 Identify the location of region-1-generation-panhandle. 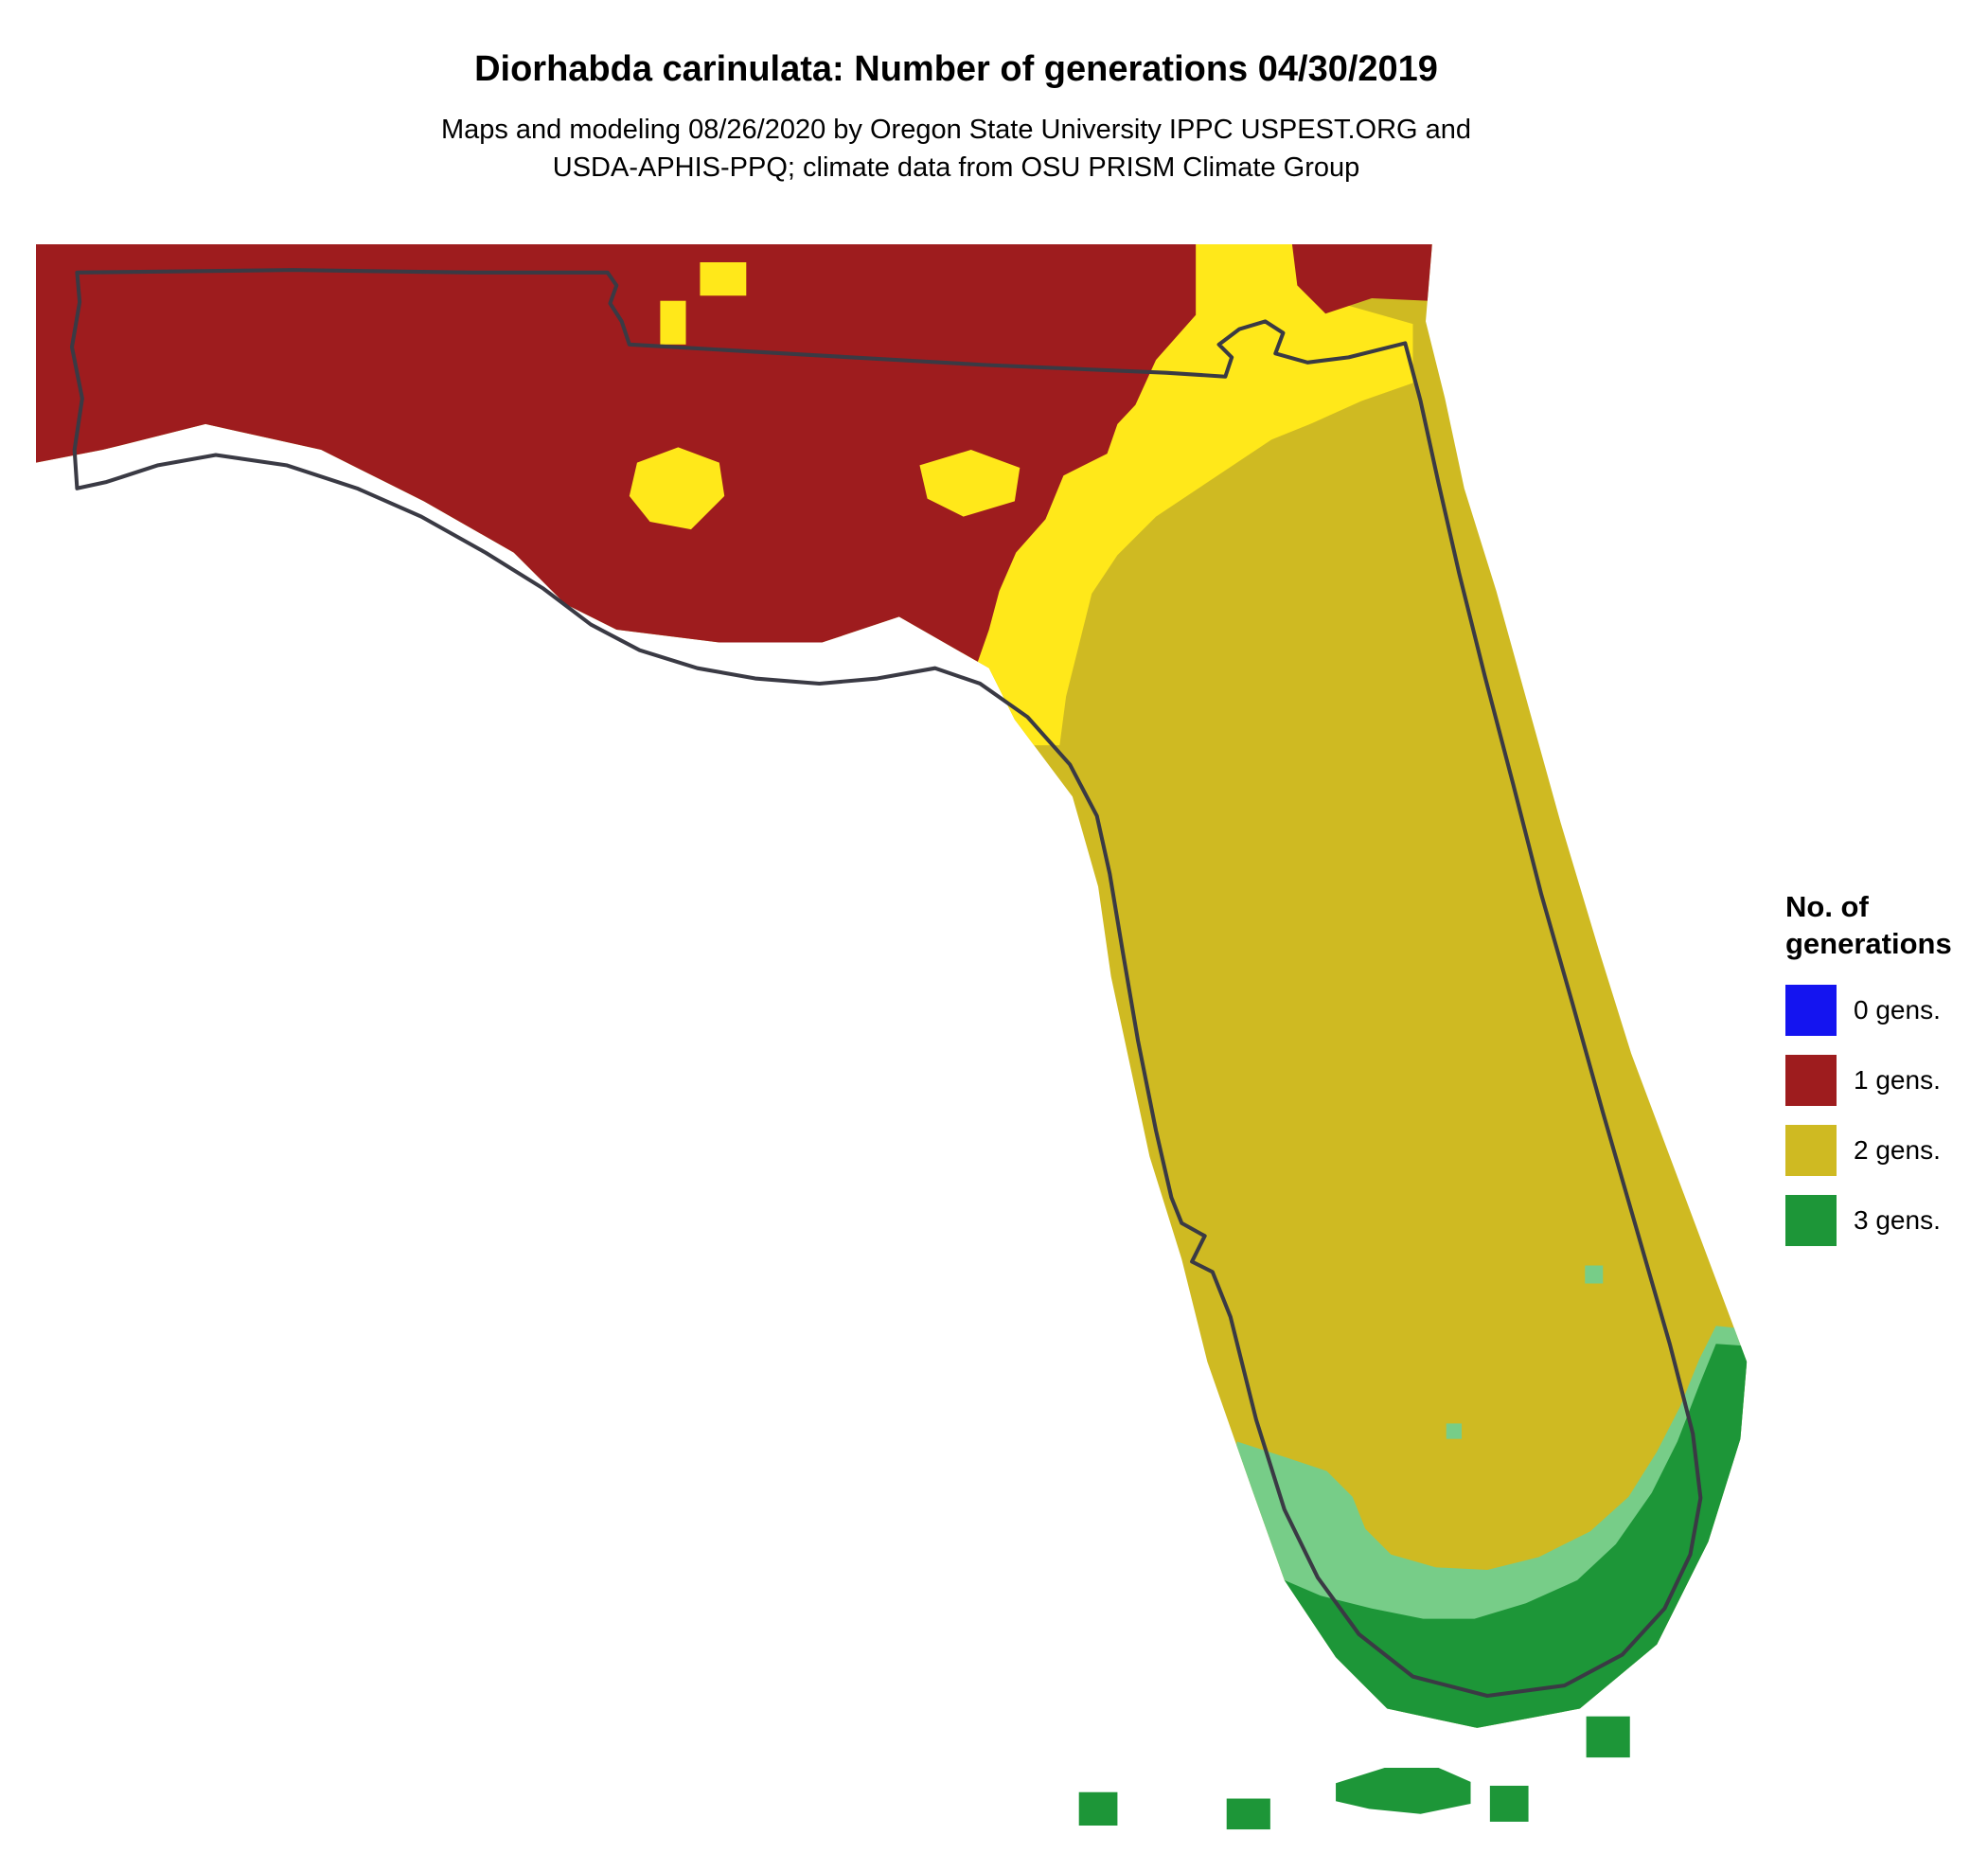
(616, 463).